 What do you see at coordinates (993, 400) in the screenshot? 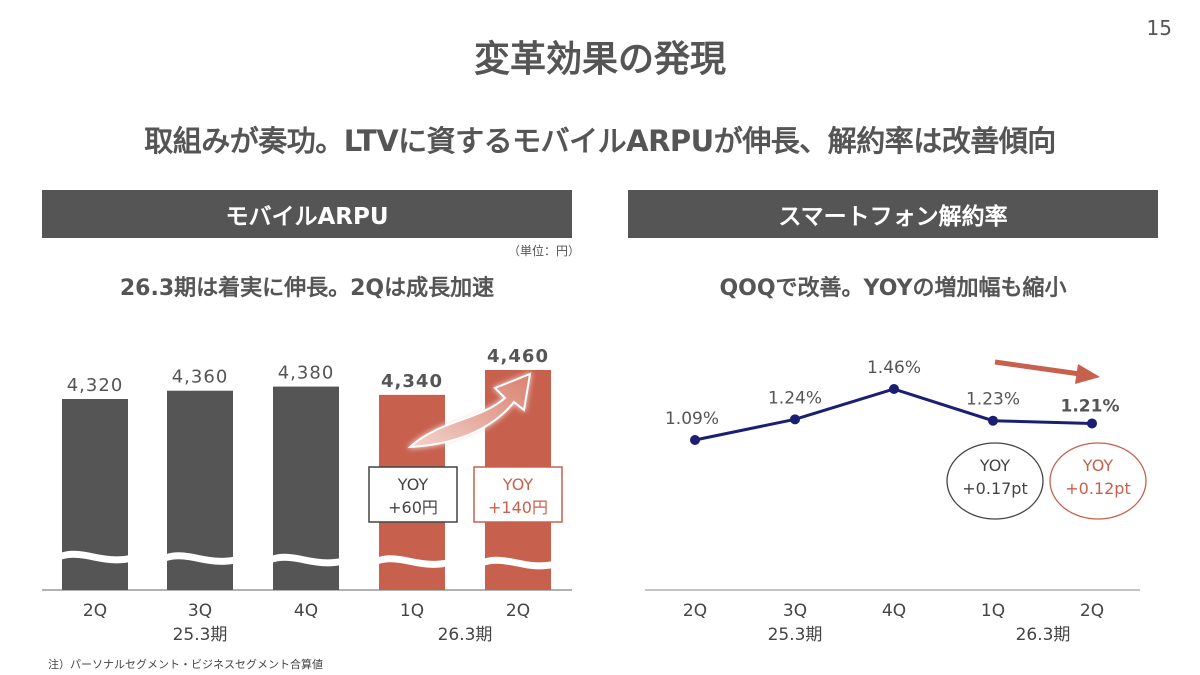
I see `point-value-label: 1.23%` at bounding box center [993, 400].